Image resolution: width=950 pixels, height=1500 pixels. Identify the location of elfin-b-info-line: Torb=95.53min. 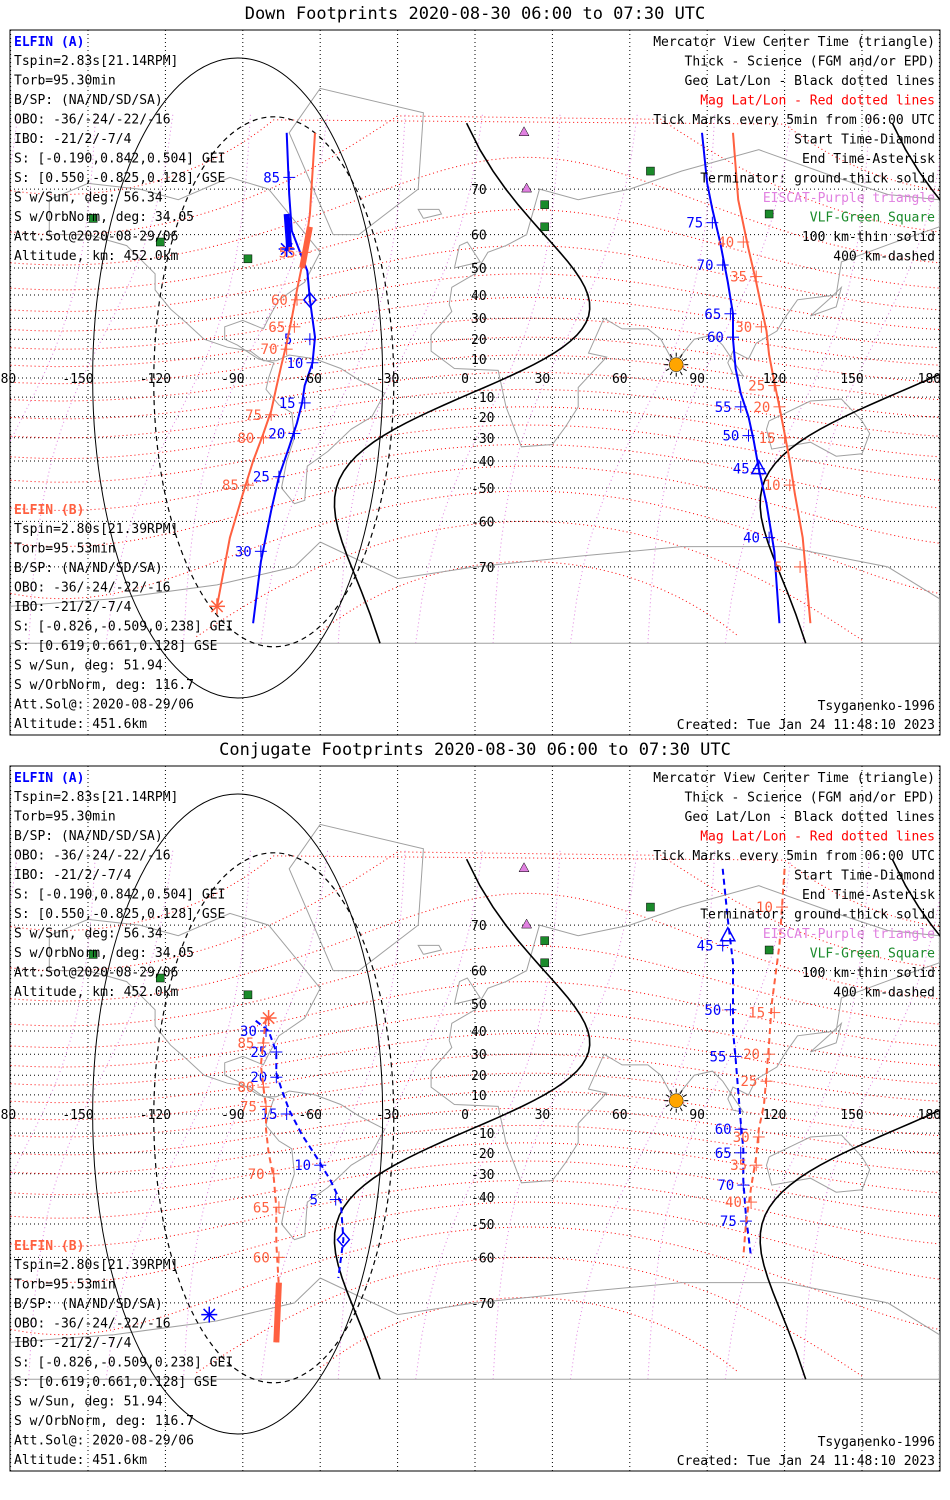
(65, 1285).